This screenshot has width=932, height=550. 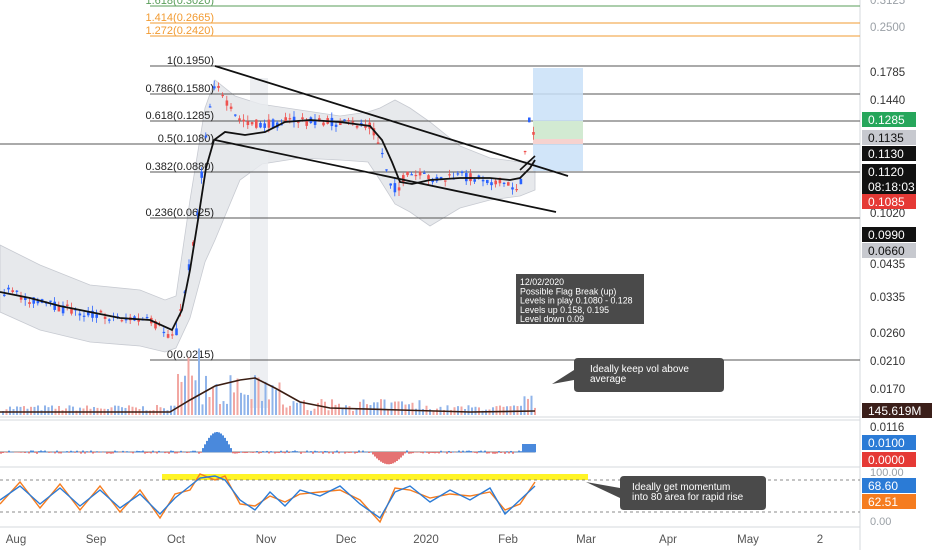 What do you see at coordinates (558, 119) in the screenshot?
I see `long-position-tool` at bounding box center [558, 119].